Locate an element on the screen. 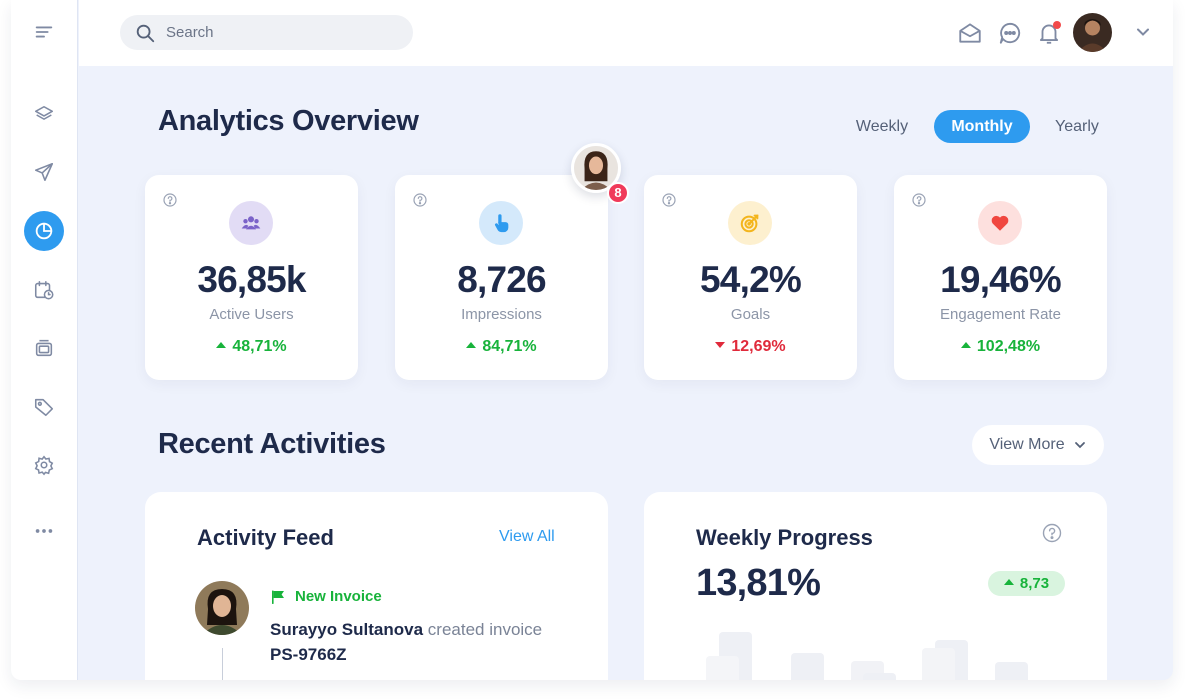 This screenshot has height=700, width=1185. stat-card-active-users: 36,85k Active Users 48,71% is located at coordinates (251, 277).